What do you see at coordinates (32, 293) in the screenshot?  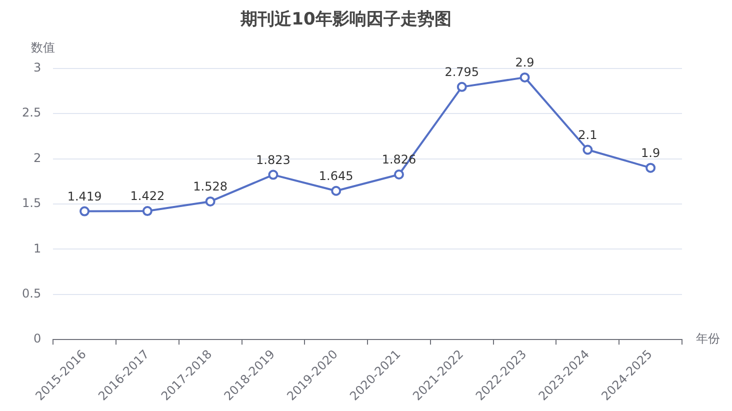 I see `y-tick-label: 0.5` at bounding box center [32, 293].